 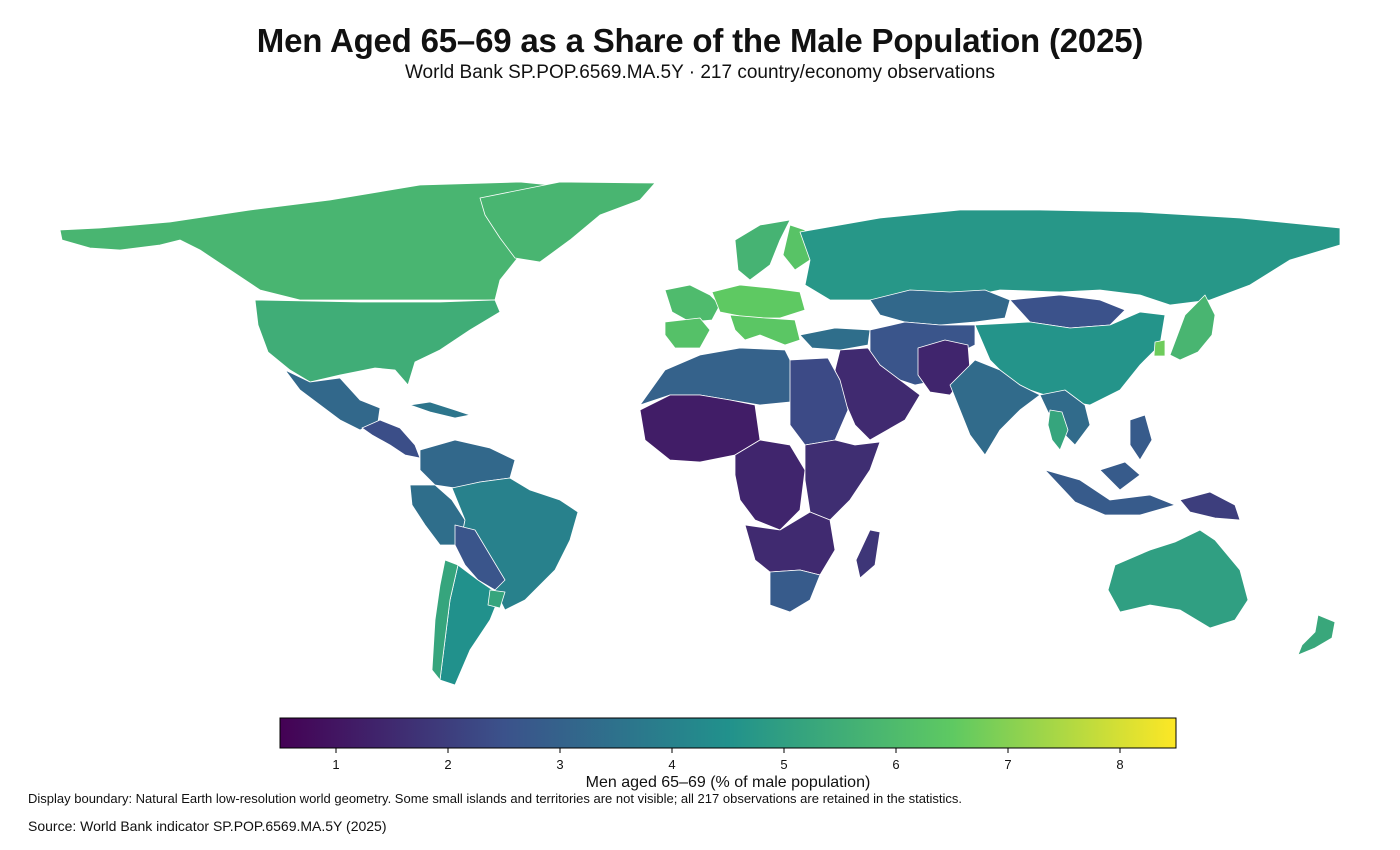 I want to click on colorbar: 1 2 3 4 5 6 7 8, so click(x=728, y=744).